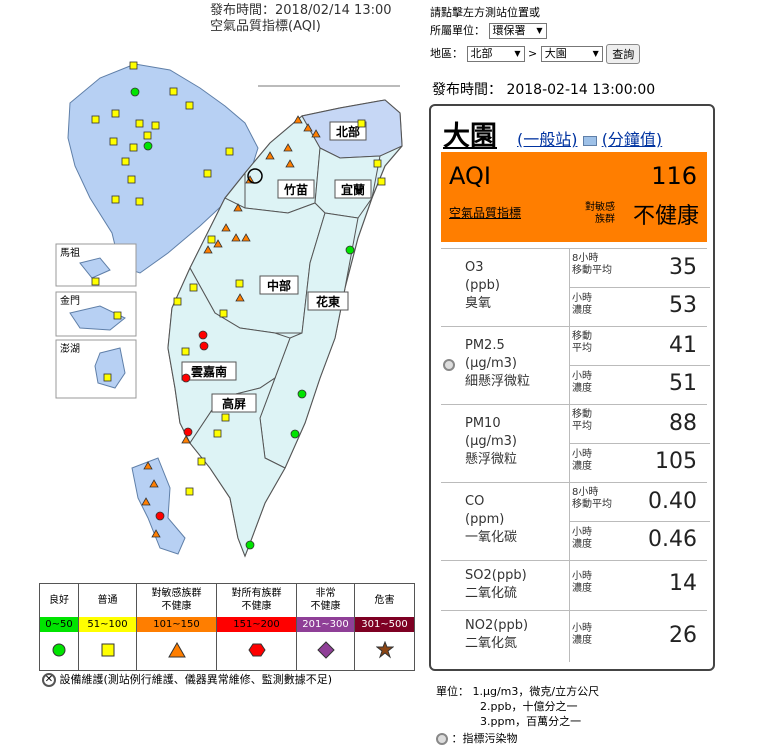 Image resolution: width=766 pixels, height=750 pixels. Describe the element at coordinates (59, 600) in the screenshot. I see `legend-name: 良好` at that location.